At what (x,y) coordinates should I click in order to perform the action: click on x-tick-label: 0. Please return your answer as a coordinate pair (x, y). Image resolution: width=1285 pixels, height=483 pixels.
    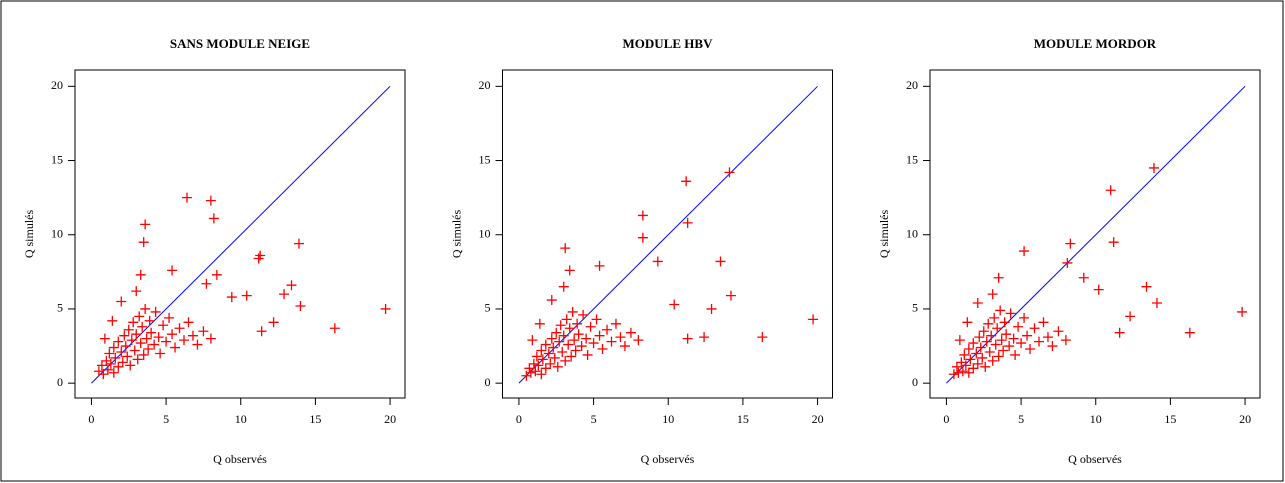
    Looking at the image, I should click on (519, 419).